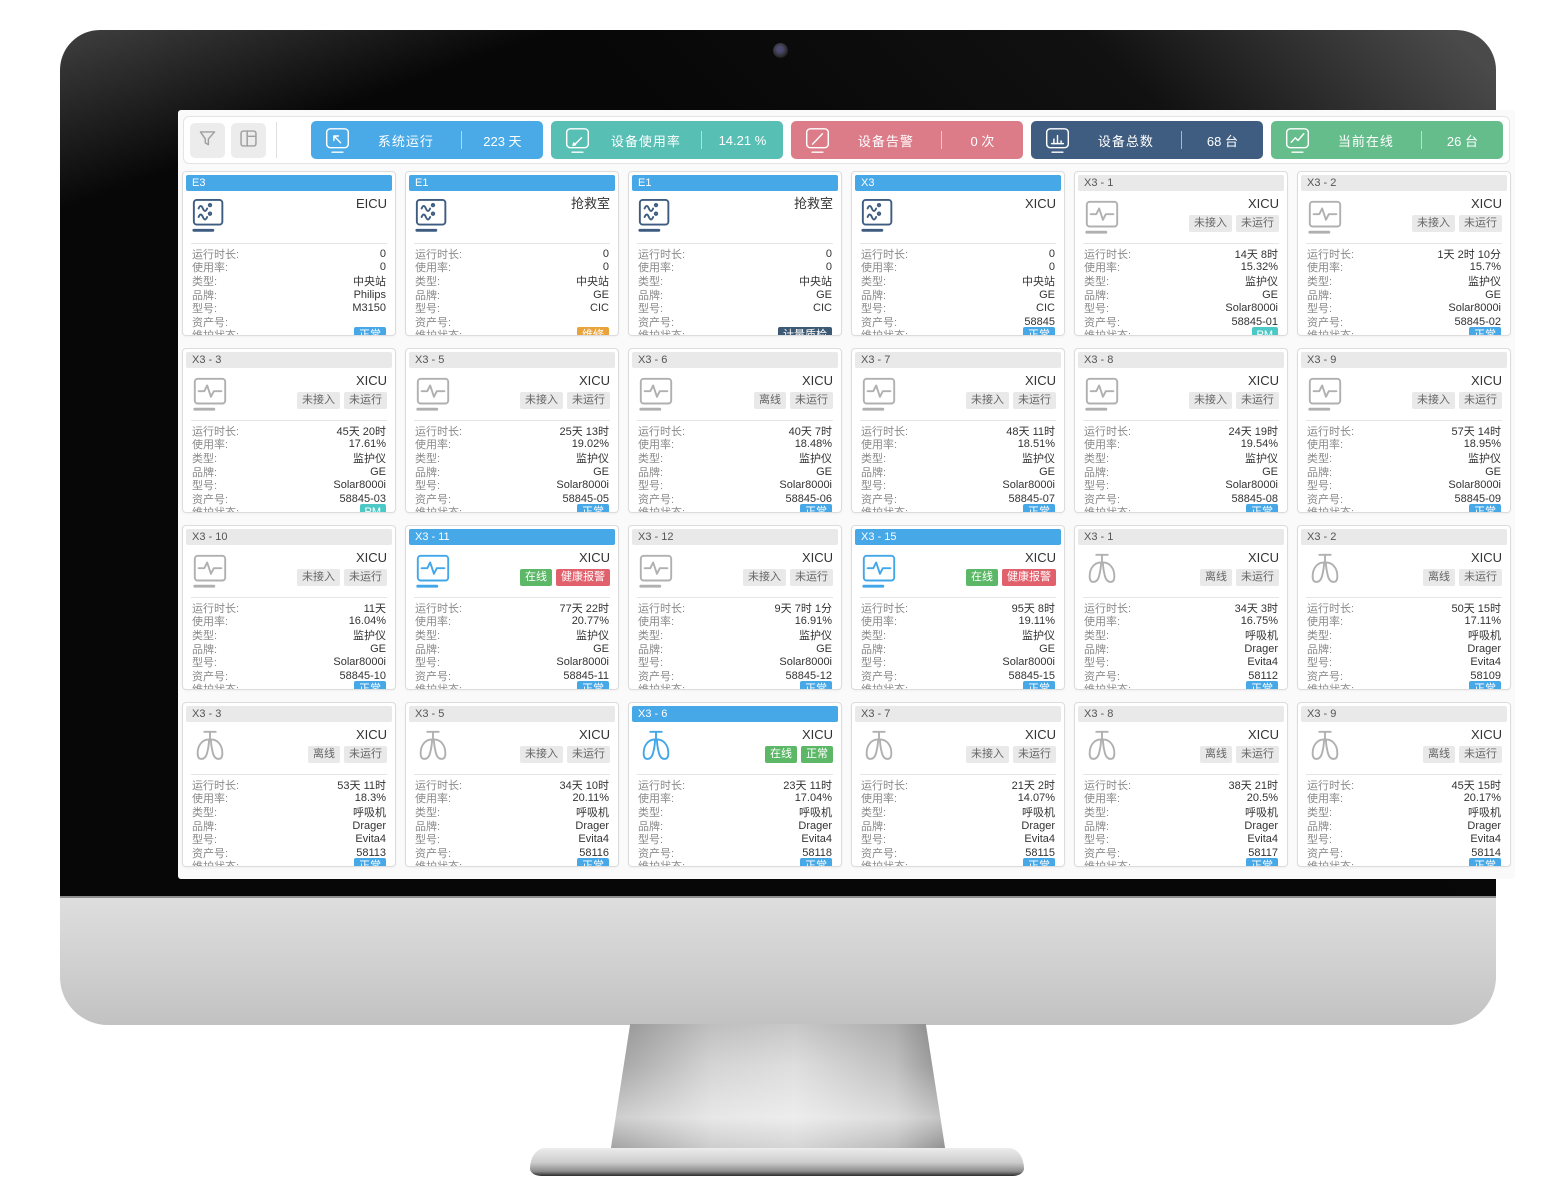 The width and height of the screenshot is (1562, 1192). Describe the element at coordinates (1480, 223) in the screenshot. I see `status-badge: 未运行` at that location.